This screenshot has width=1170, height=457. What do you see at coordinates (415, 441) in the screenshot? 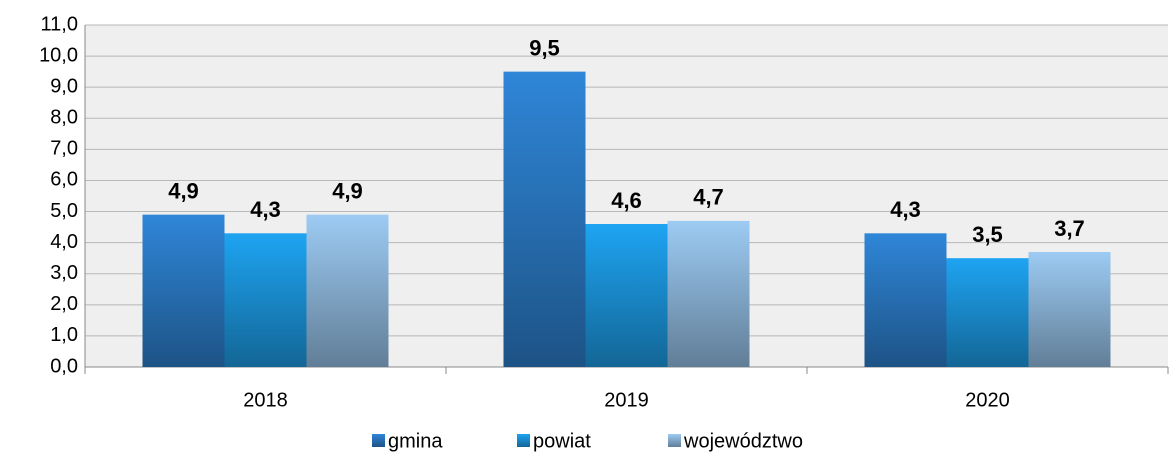
I see `legend-label: gmina` at bounding box center [415, 441].